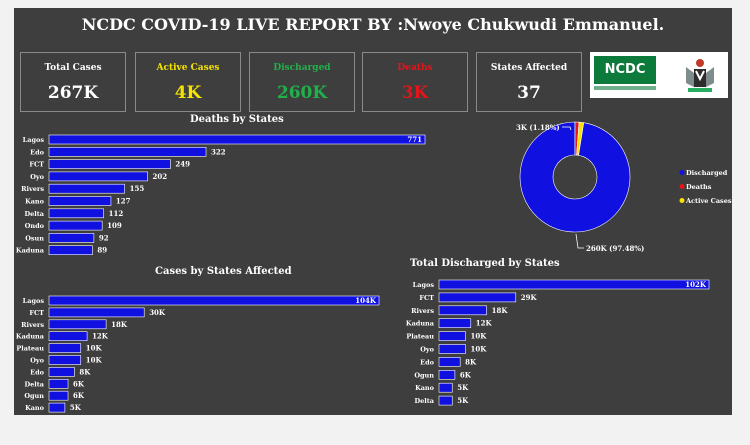  Describe the element at coordinates (116, 213) in the screenshot. I see `data-label: 112` at that location.